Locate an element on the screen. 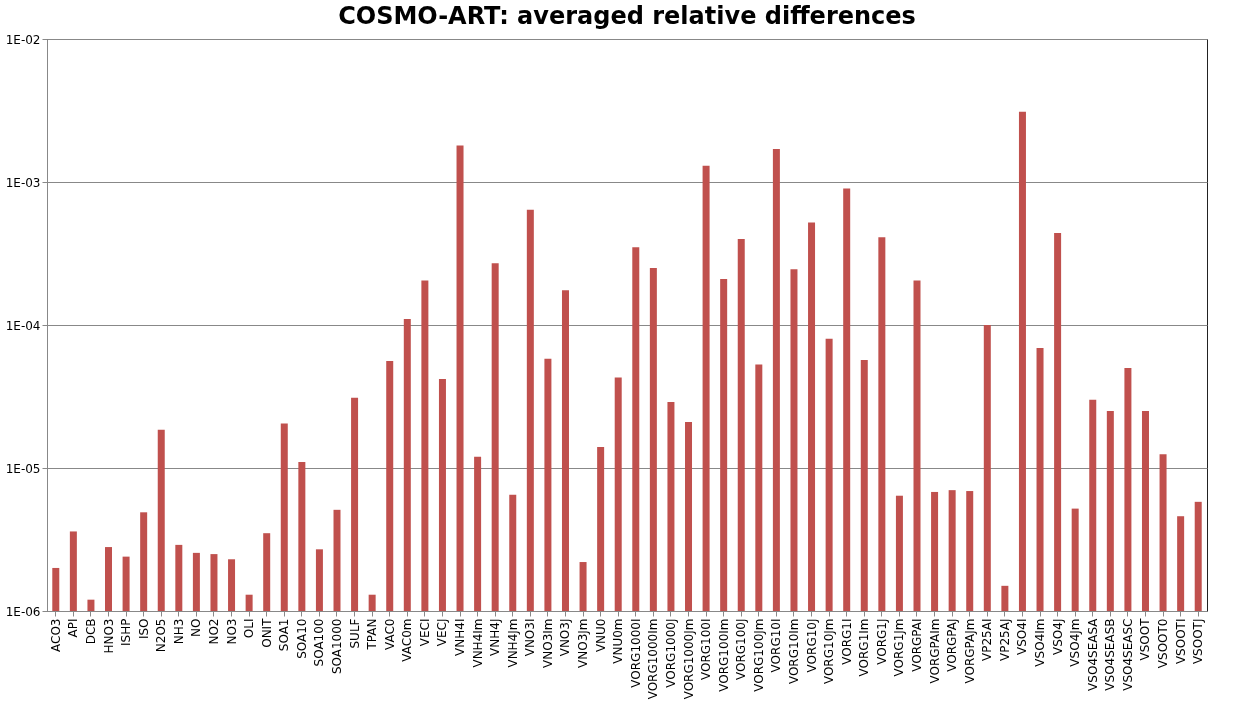  y-tick-label: 1E-02 is located at coordinates (23, 39).